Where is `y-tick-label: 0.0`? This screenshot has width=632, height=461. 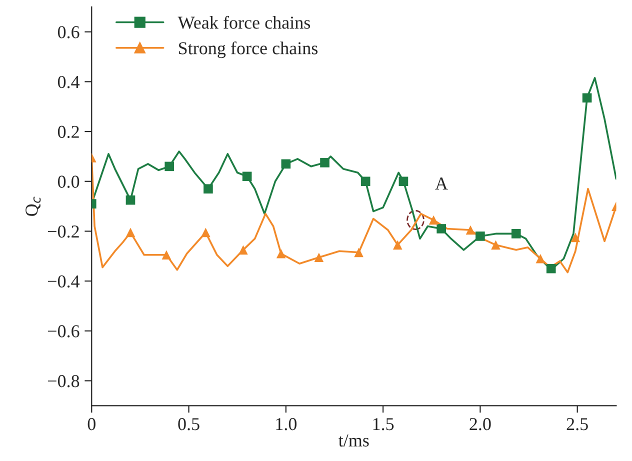 y-tick-label: 0.0 is located at coordinates (69, 182).